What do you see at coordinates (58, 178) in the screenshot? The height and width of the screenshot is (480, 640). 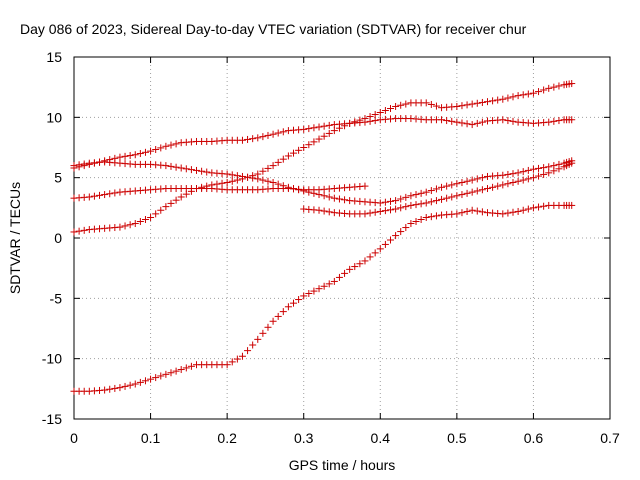 I see `y-tick-label: 5` at bounding box center [58, 178].